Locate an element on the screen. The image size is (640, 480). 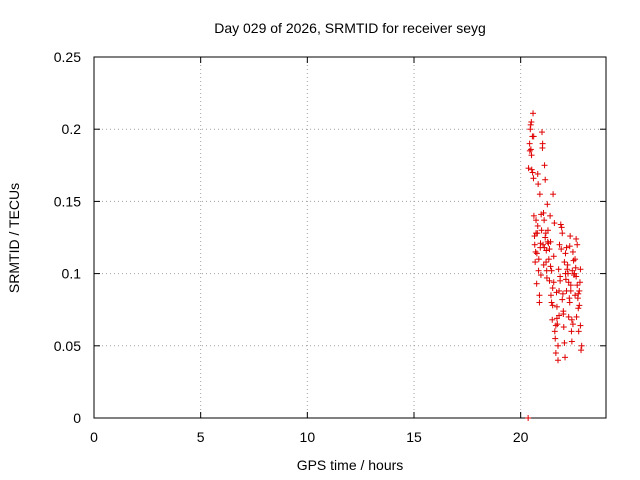
data-points is located at coordinates (555, 265).